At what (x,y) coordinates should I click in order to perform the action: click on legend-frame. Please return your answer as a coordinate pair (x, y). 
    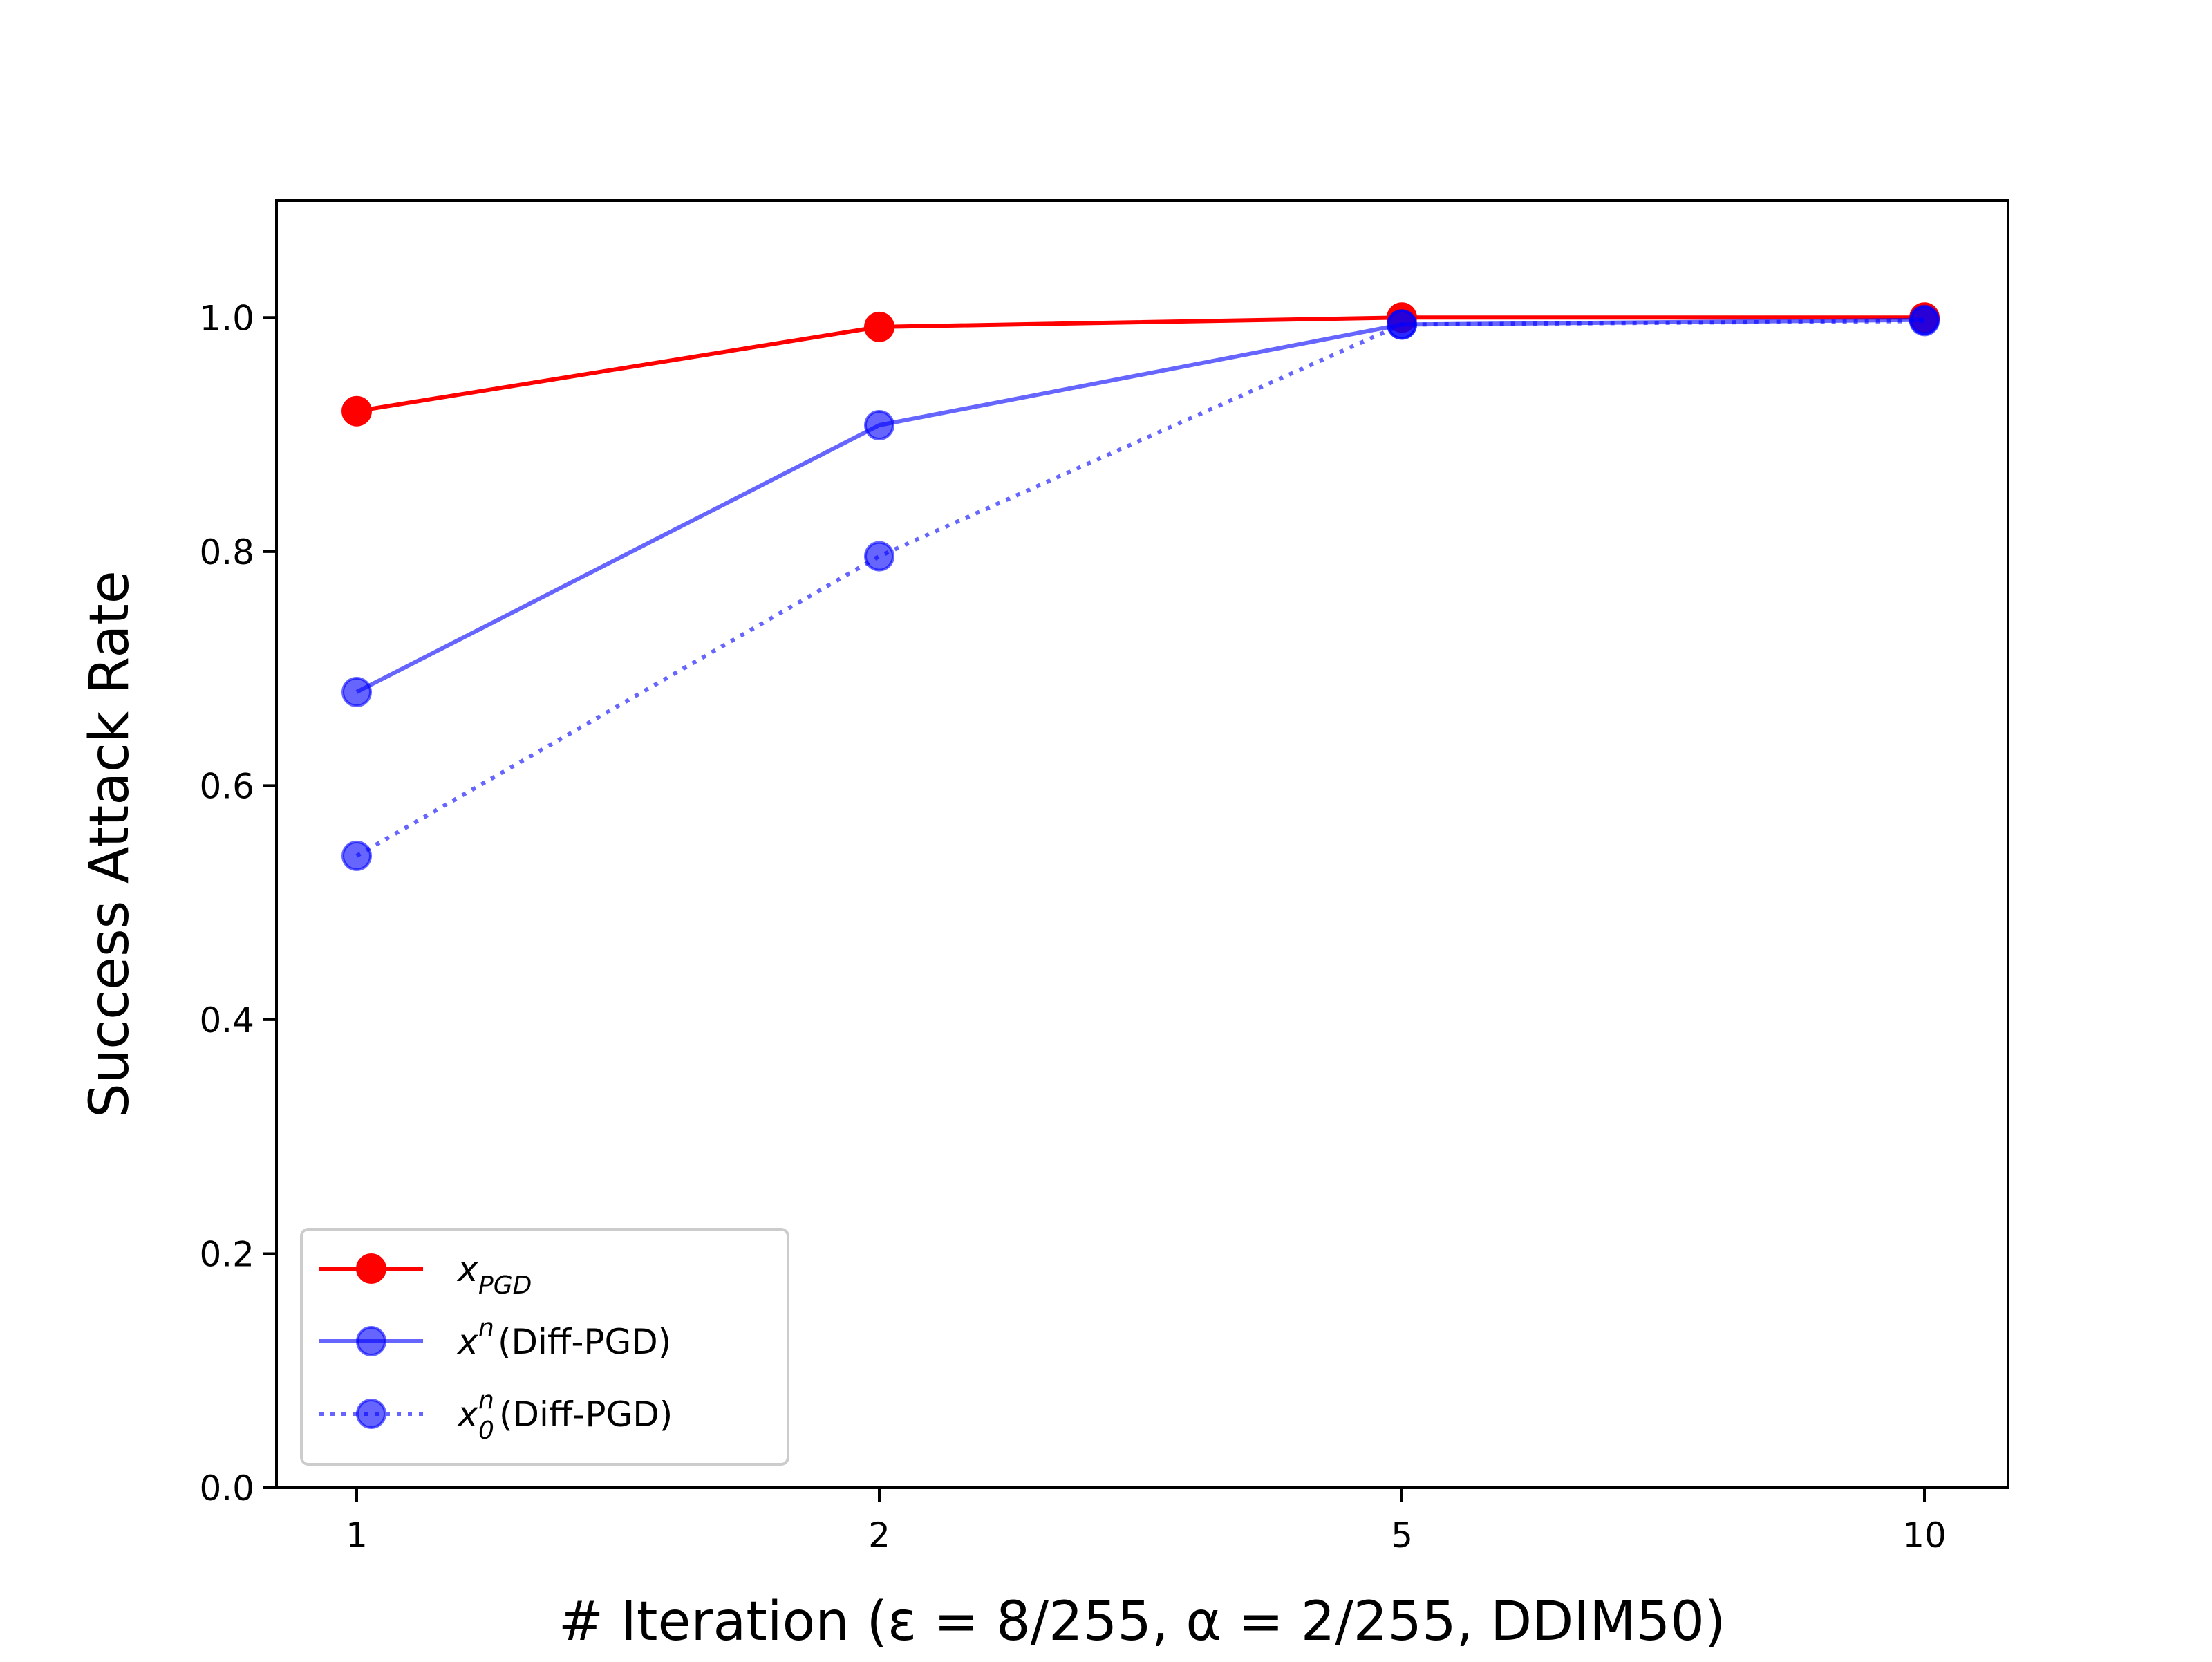
    Looking at the image, I should click on (544, 1347).